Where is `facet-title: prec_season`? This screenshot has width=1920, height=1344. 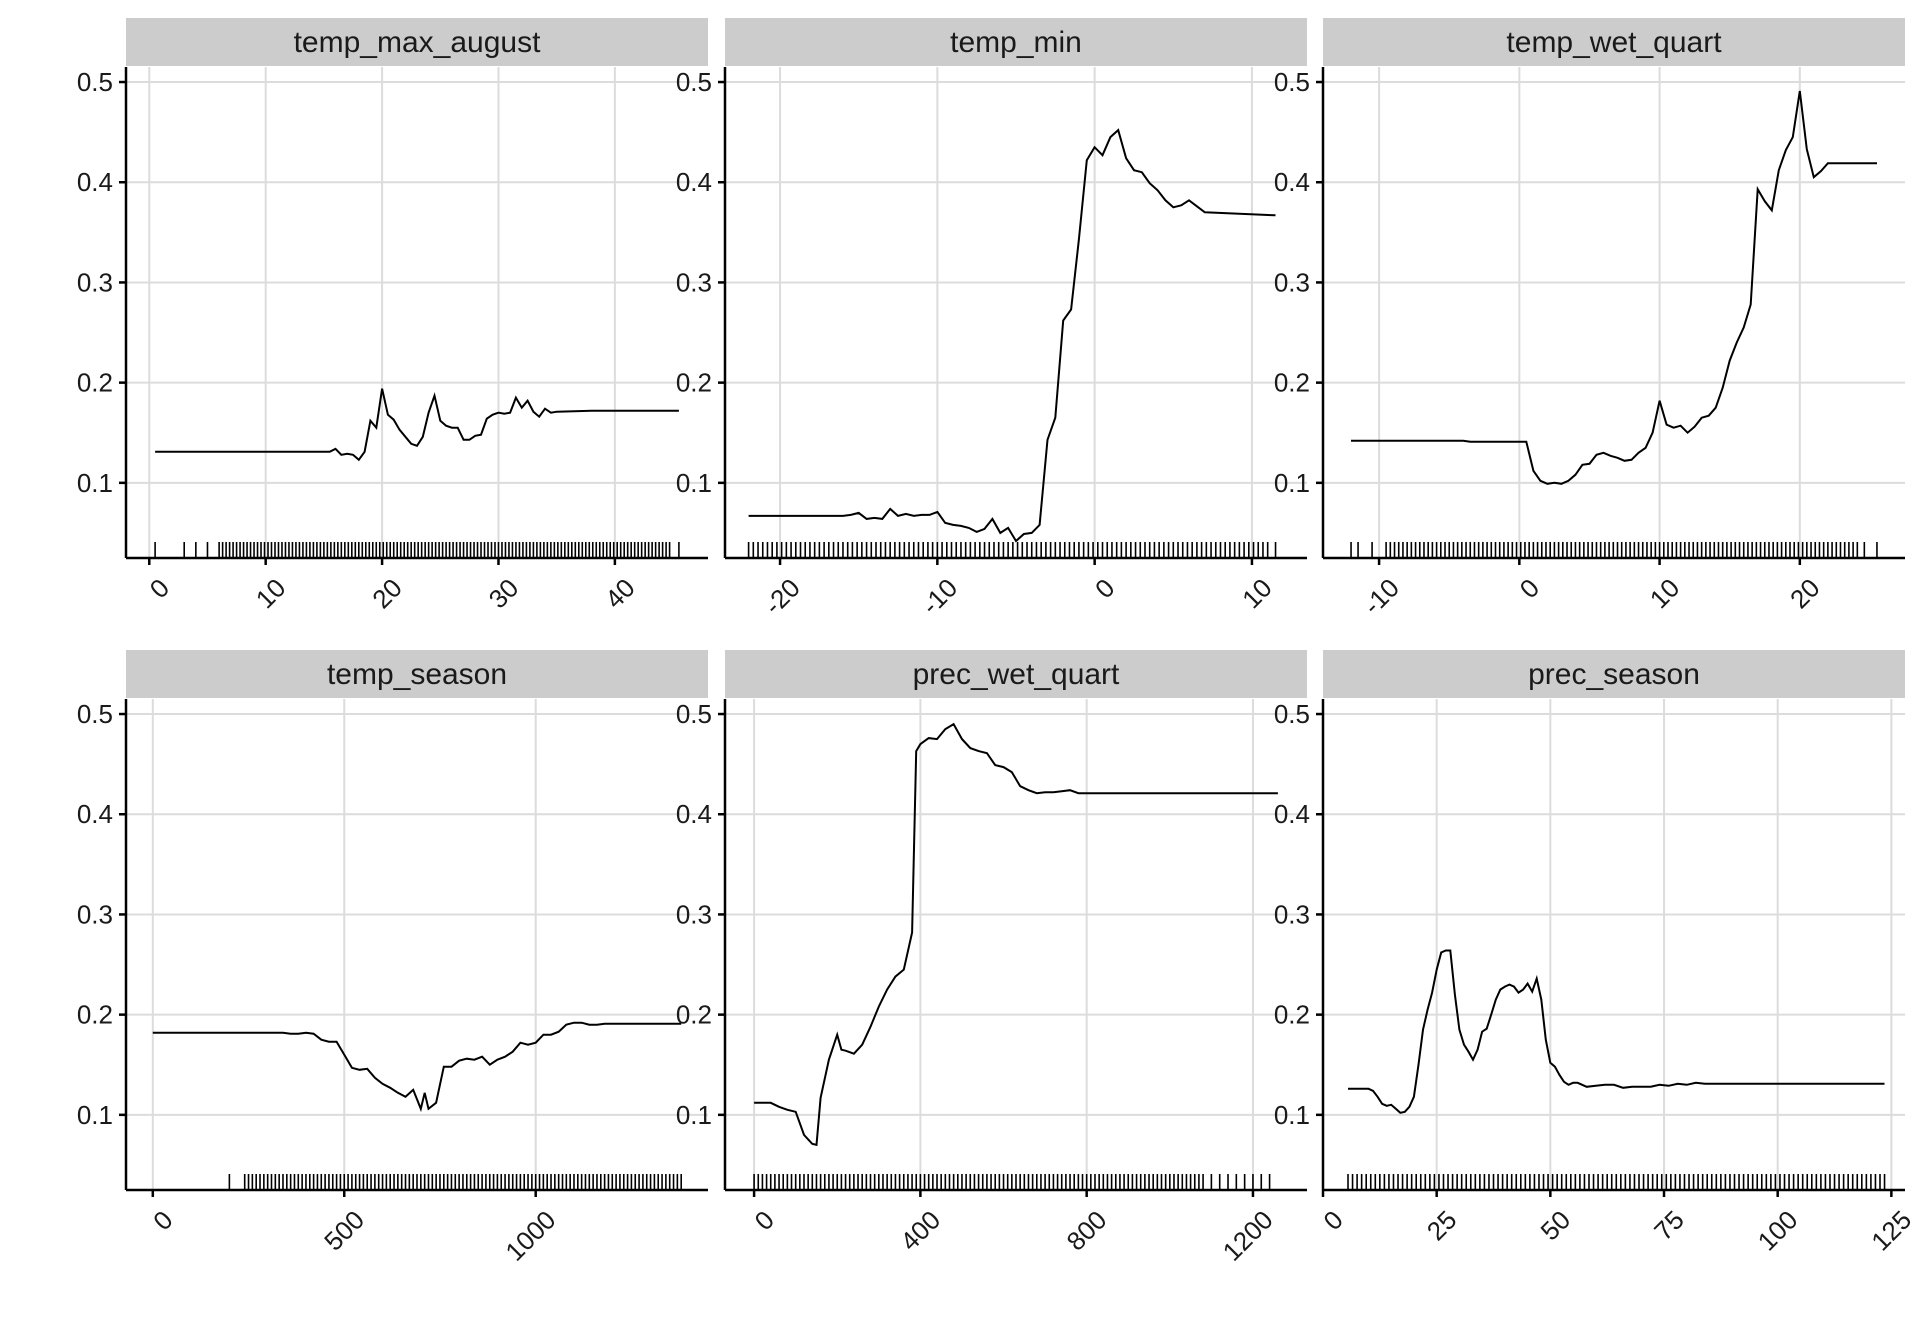 facet-title: prec_season is located at coordinates (1614, 674).